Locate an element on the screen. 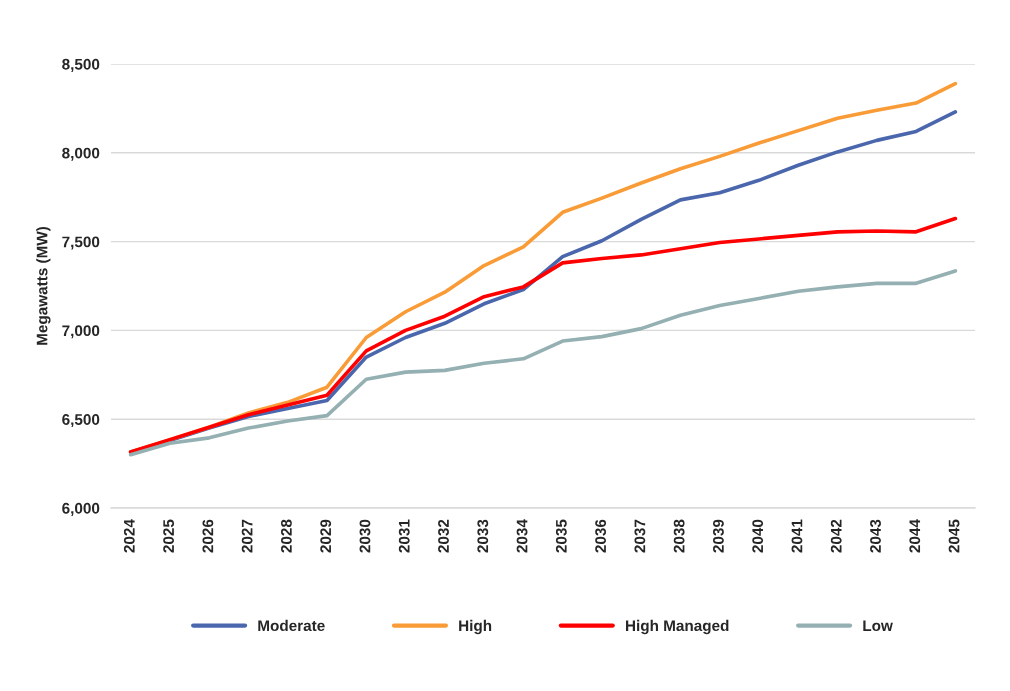 The image size is (1010, 691). x-tick-label: 2031 is located at coordinates (404, 536).